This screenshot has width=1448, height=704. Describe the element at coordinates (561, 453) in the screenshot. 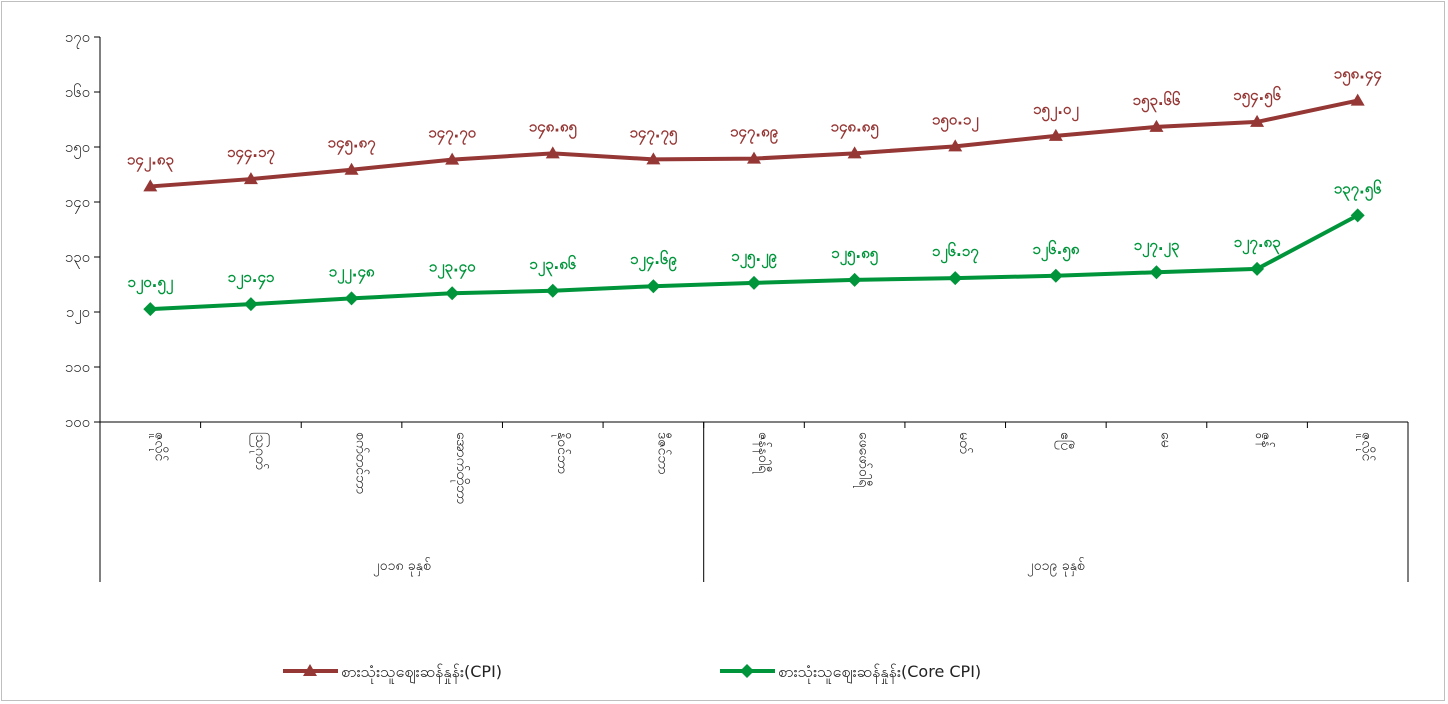

I see `x-category-label: နိုဝင်ဘာ` at that location.